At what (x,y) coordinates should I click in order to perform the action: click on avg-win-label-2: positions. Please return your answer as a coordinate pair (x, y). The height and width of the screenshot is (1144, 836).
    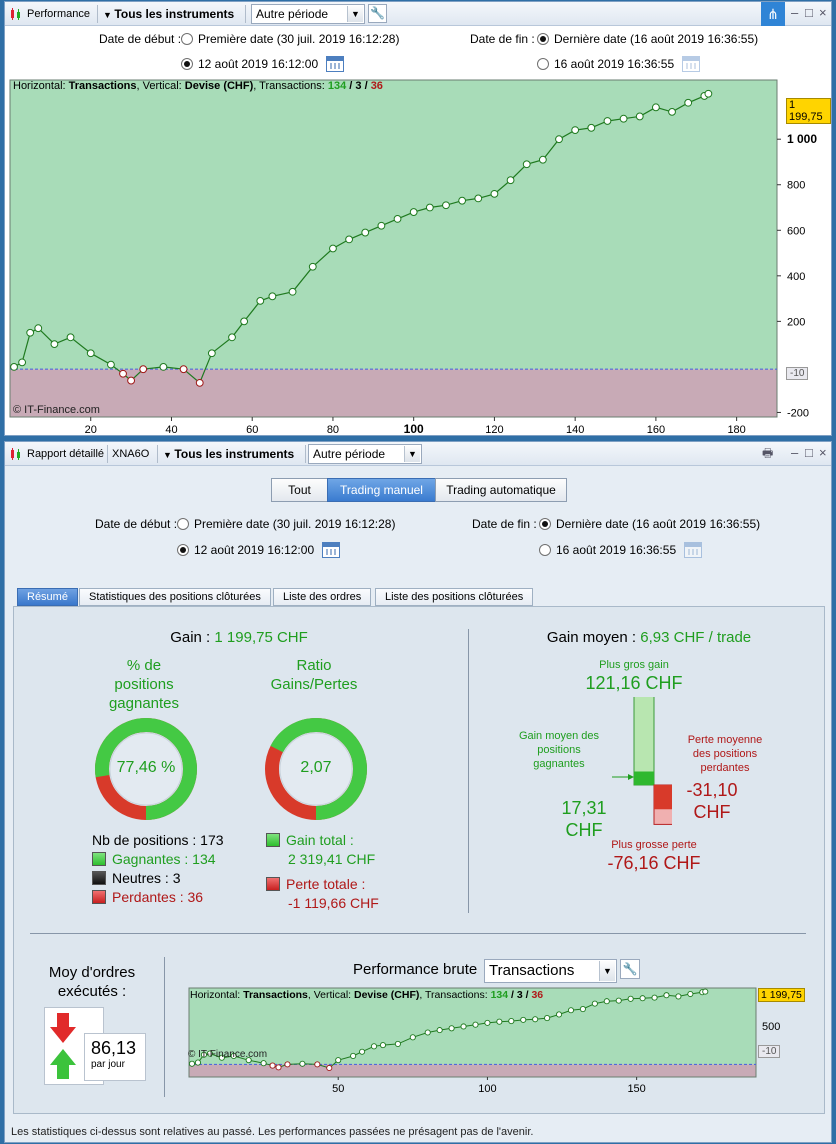
    Looking at the image, I should click on (559, 750).